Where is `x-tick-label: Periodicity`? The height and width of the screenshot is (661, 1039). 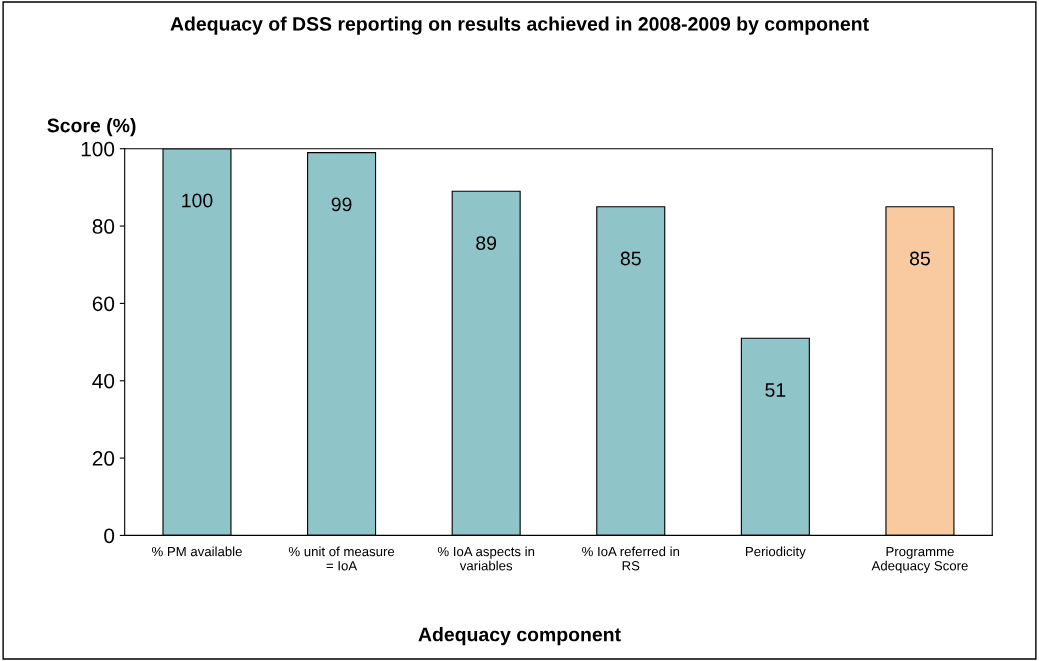
x-tick-label: Periodicity is located at coordinates (776, 552).